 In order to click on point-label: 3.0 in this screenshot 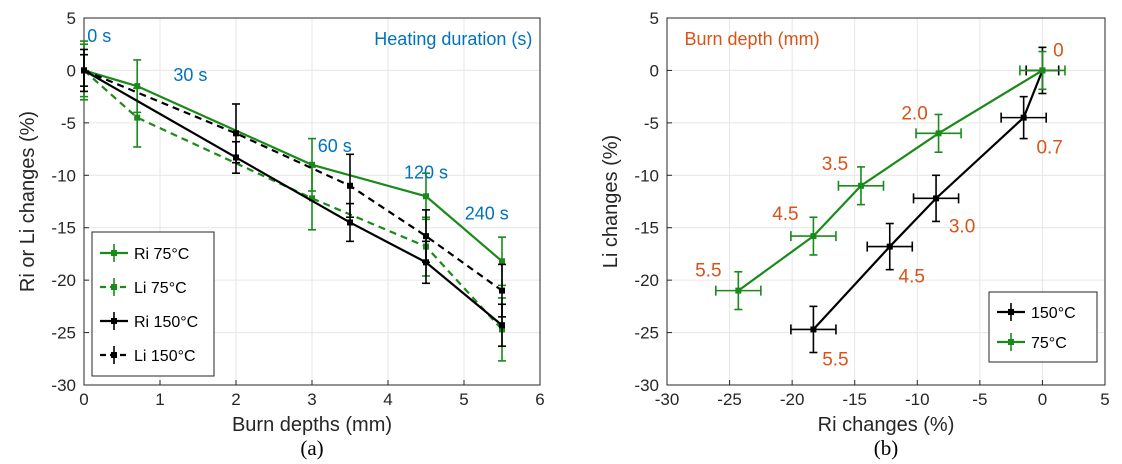, I will do `click(962, 226)`.